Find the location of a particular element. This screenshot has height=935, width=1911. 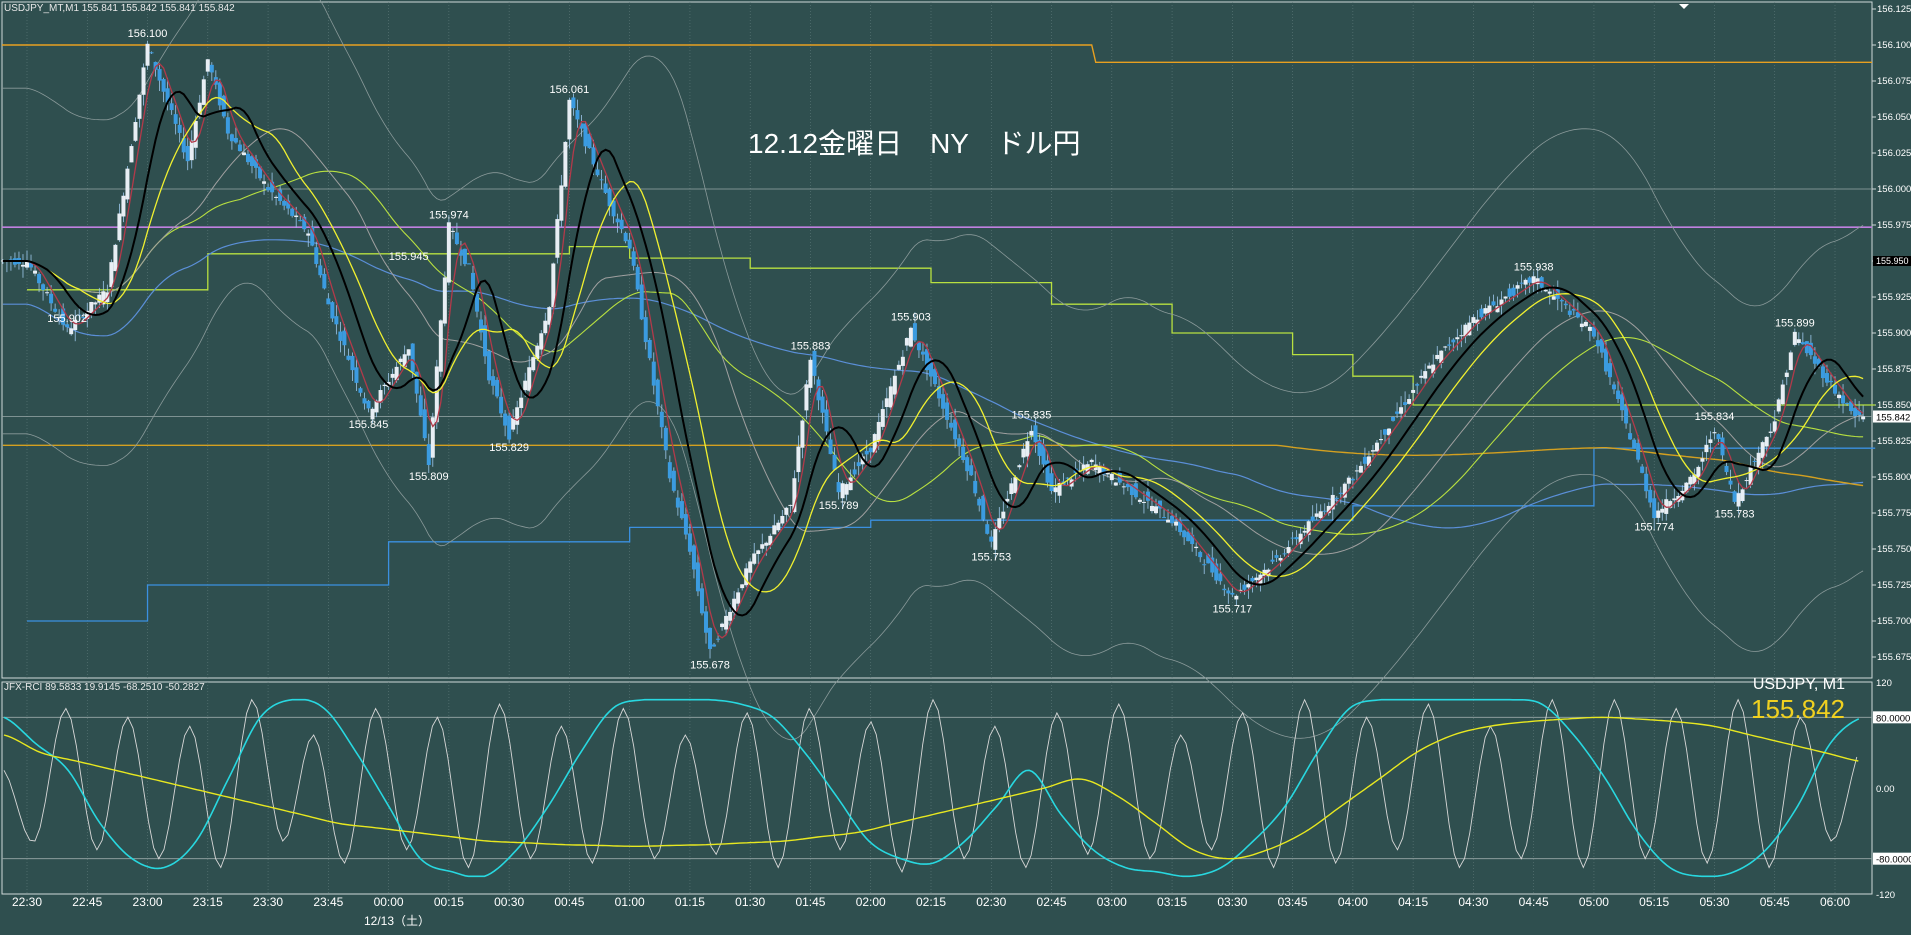

price-annotation: 155.783 is located at coordinates (1735, 514).